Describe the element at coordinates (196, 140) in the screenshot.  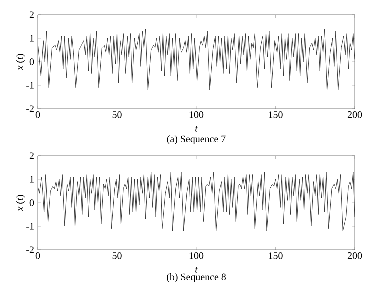
I see `text: (a) Sequence 7` at that location.